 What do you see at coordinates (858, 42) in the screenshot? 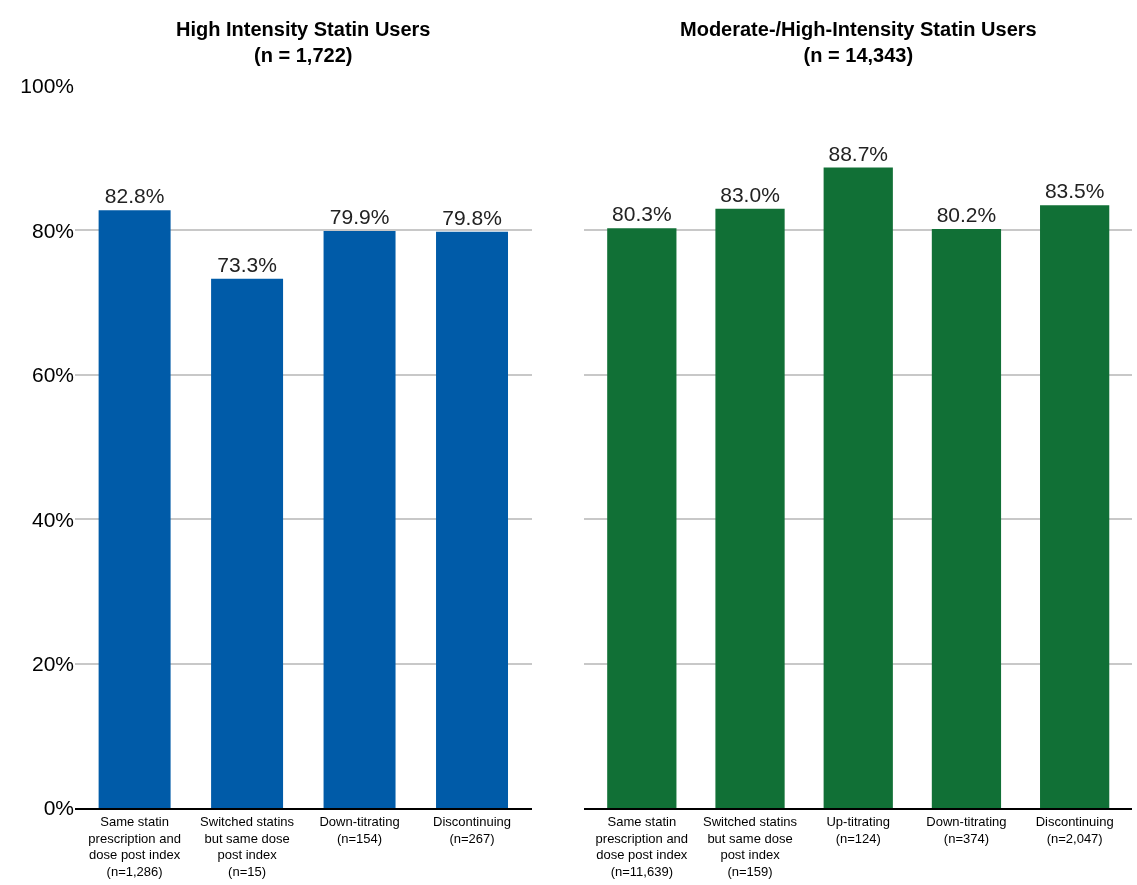
I see `chart-title: Moderate-/High-Intensity Statin Users (n = 14,343)` at bounding box center [858, 42].